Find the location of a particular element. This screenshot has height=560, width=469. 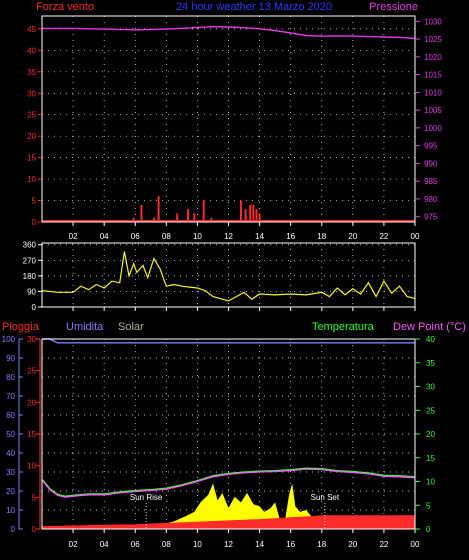

temperature-tick-label: 10 is located at coordinates (430, 482).